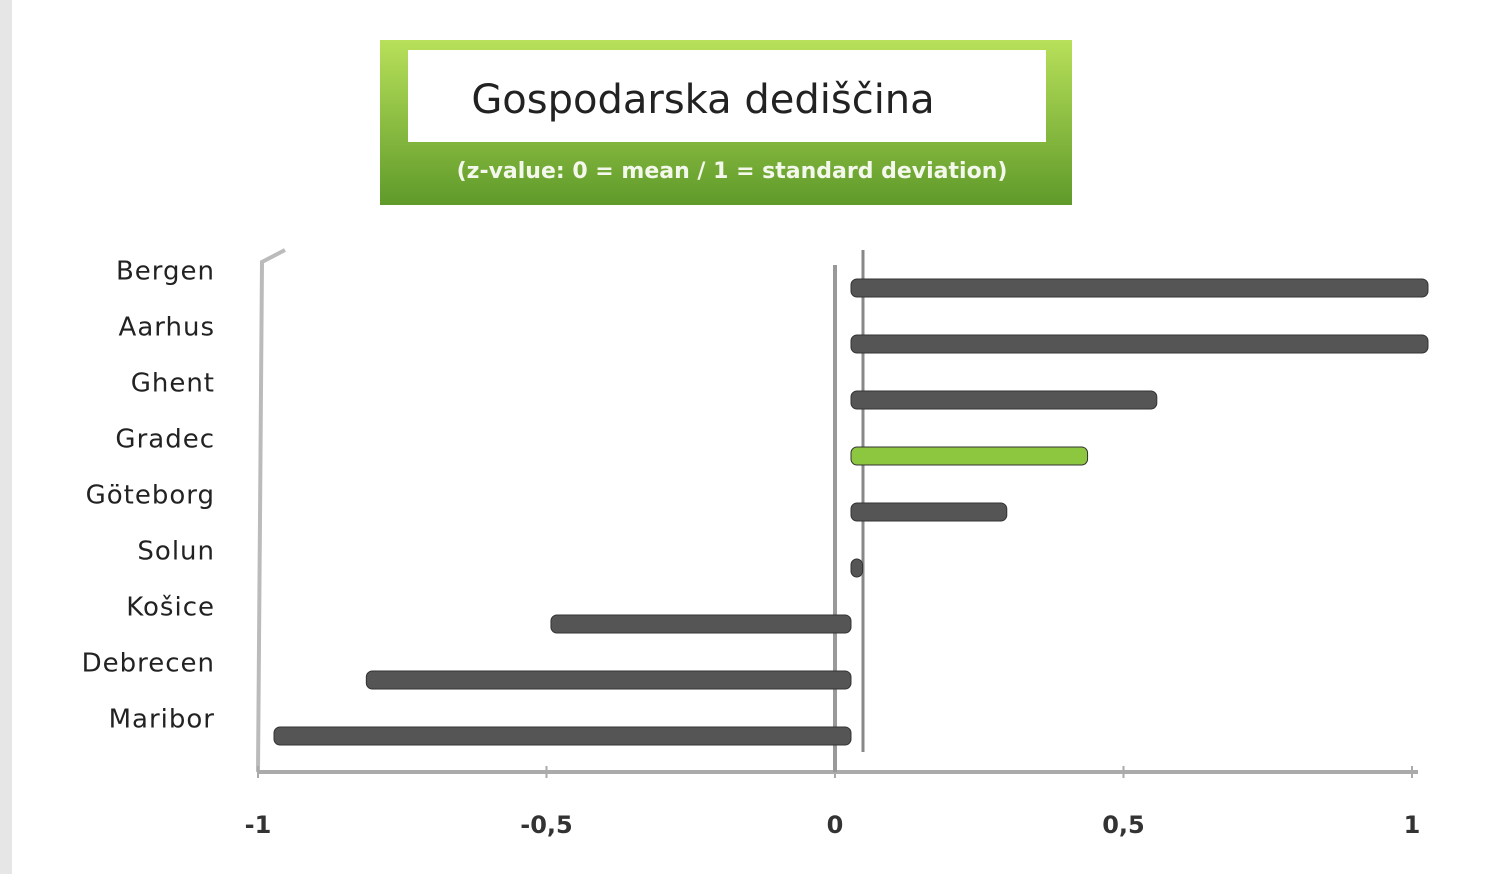 The width and height of the screenshot is (1485, 874). I want to click on y-tick-label: Debrecen, so click(148, 664).